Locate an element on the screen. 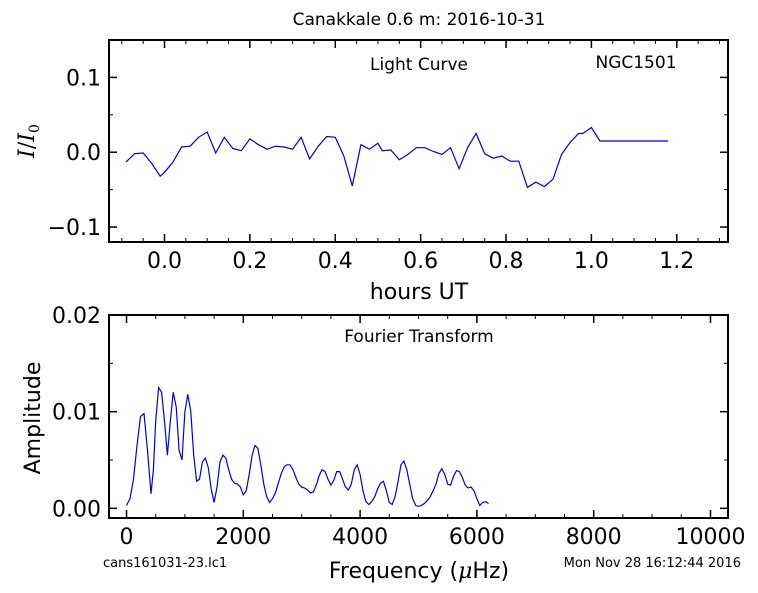 The height and width of the screenshot is (593, 758). ylabel-numerator: I is located at coordinates (27, 153).